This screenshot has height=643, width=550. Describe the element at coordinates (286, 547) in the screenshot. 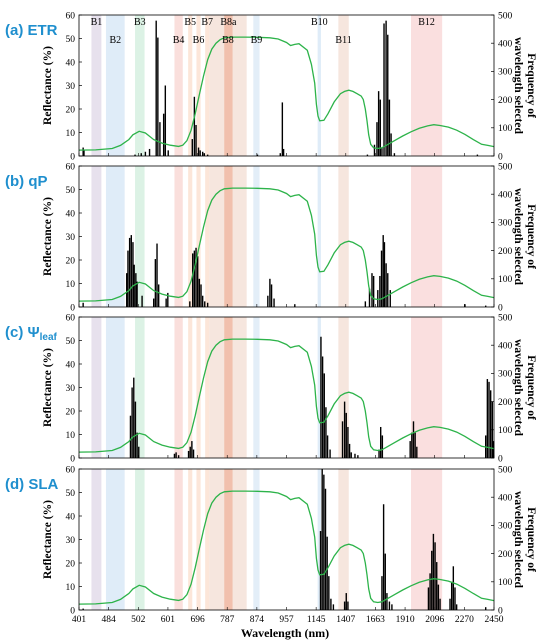

I see `reflectance-curve` at that location.